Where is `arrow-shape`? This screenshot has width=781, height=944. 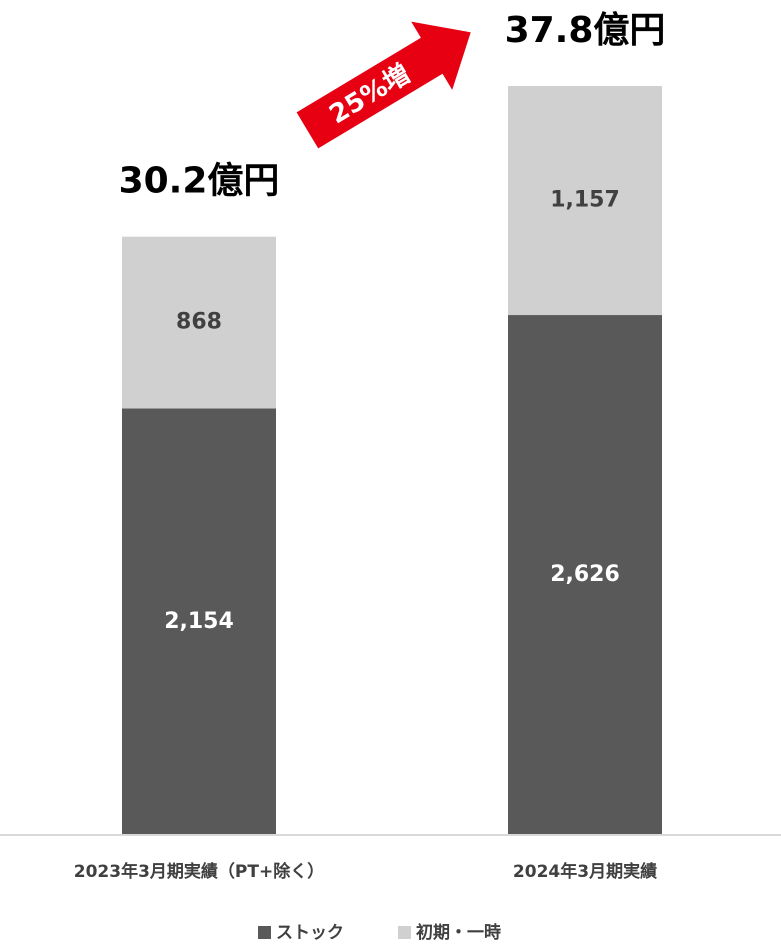 arrow-shape is located at coordinates (383, 85).